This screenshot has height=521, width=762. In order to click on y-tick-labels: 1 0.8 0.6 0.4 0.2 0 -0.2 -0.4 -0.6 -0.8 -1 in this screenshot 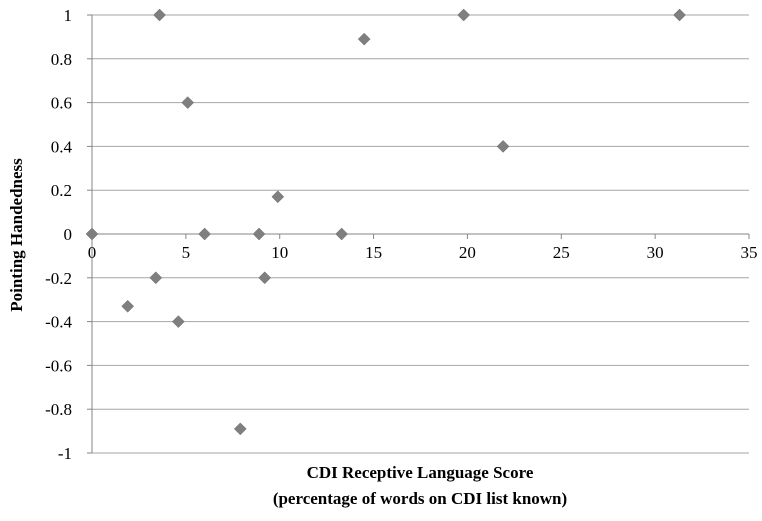, I will do `click(58, 234)`.